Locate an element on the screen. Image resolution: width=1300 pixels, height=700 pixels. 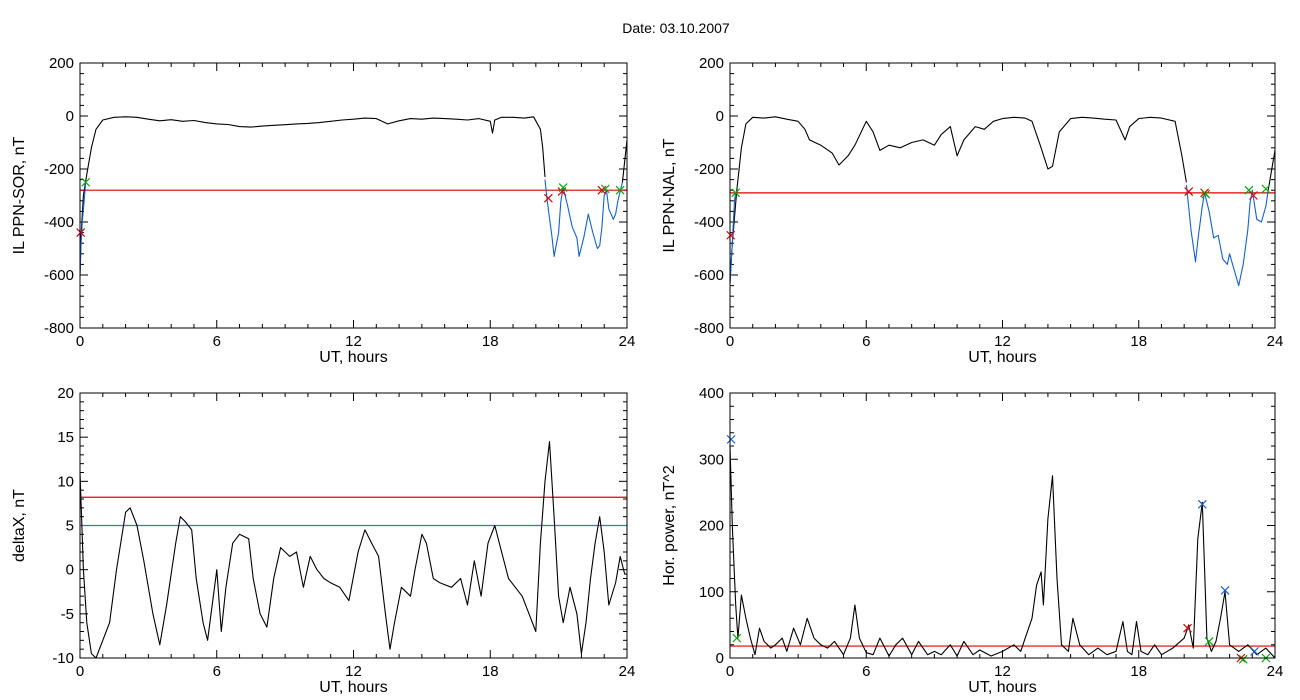
y-tick-label: -5 is located at coordinates (67, 614).